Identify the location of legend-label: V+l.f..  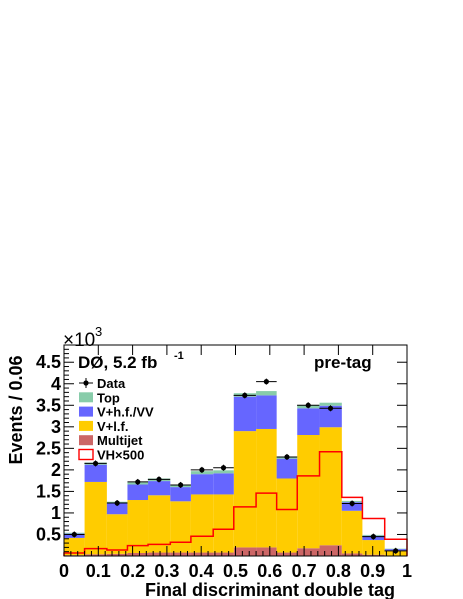
(112, 426).